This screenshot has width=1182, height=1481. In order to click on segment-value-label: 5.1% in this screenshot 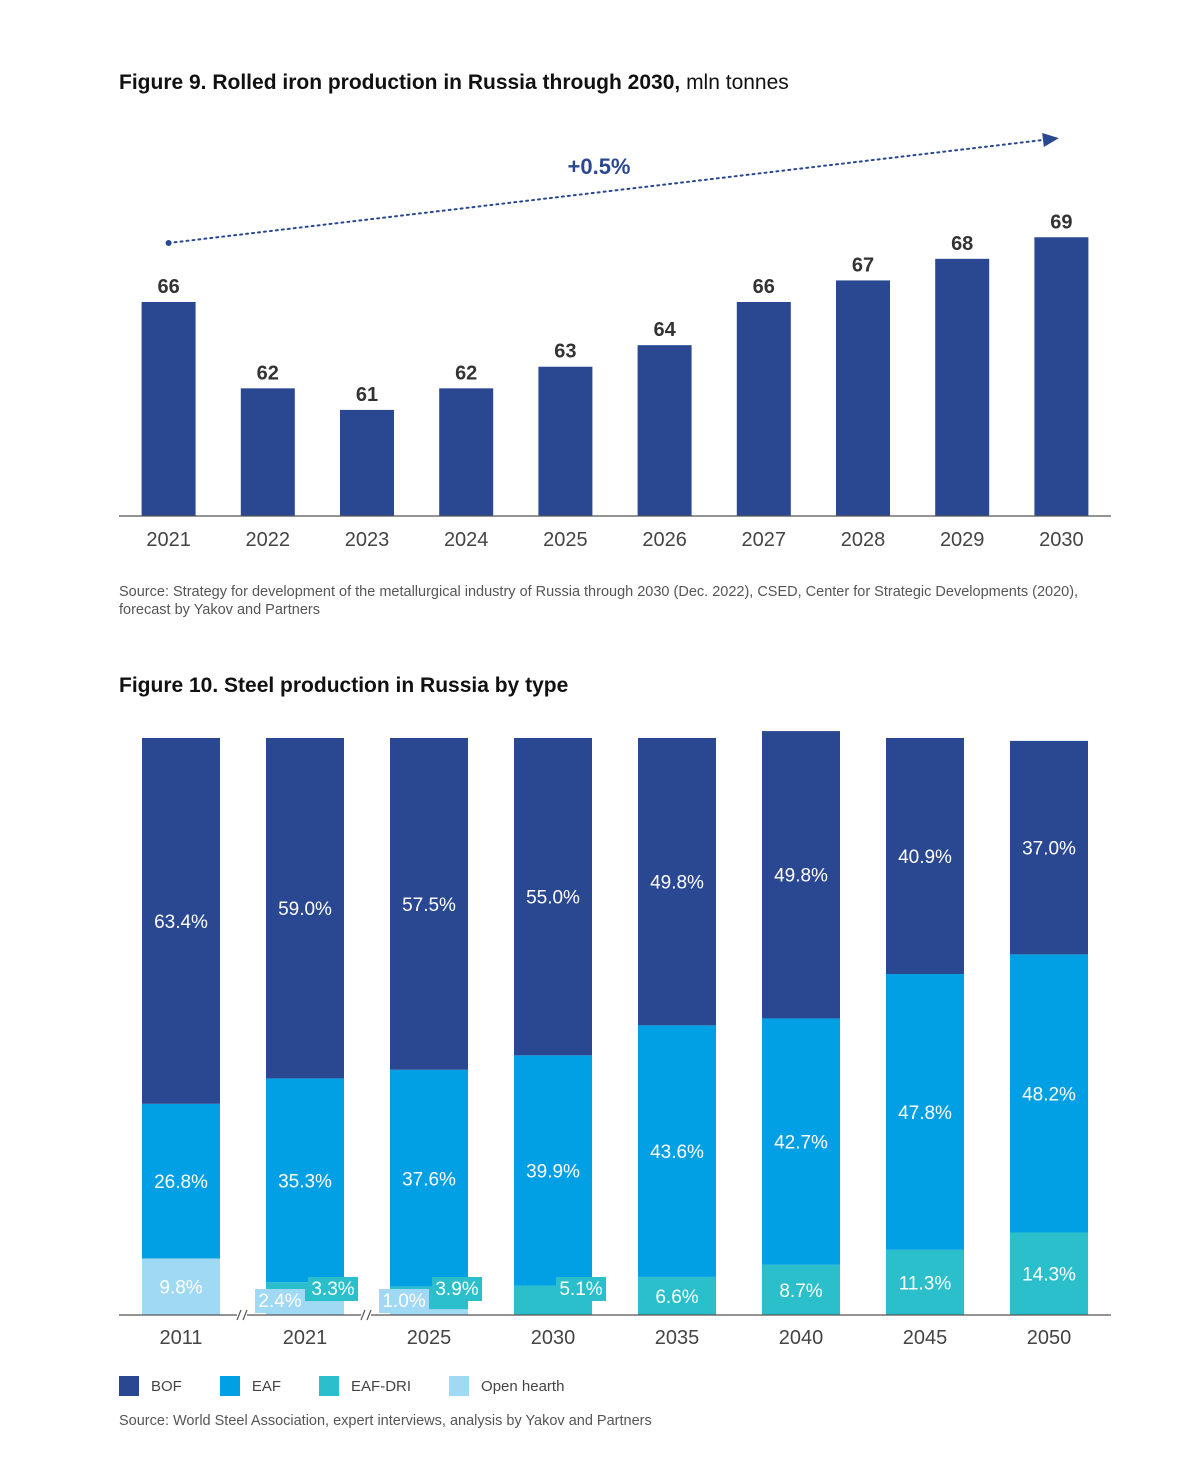, I will do `click(580, 1289)`.